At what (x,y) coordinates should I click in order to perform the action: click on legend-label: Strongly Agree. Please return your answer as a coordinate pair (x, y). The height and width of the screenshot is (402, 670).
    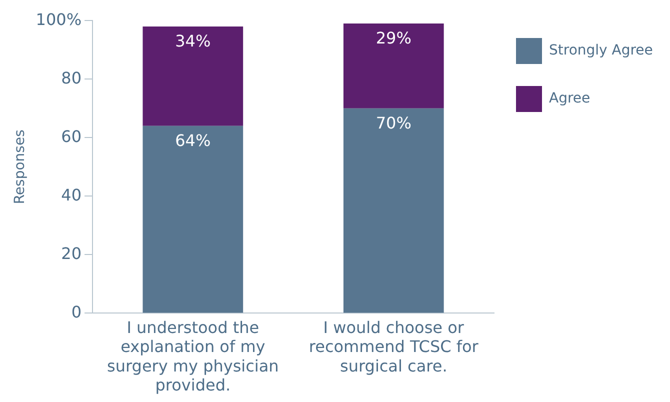
    Looking at the image, I should click on (601, 50).